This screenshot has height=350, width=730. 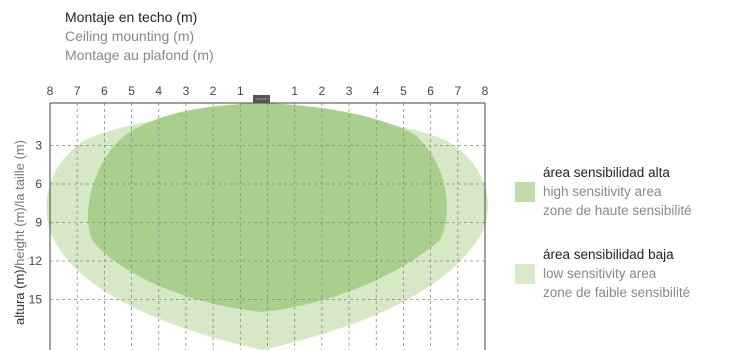 I want to click on legend-low-en: low sensitivity area, so click(x=600, y=273).